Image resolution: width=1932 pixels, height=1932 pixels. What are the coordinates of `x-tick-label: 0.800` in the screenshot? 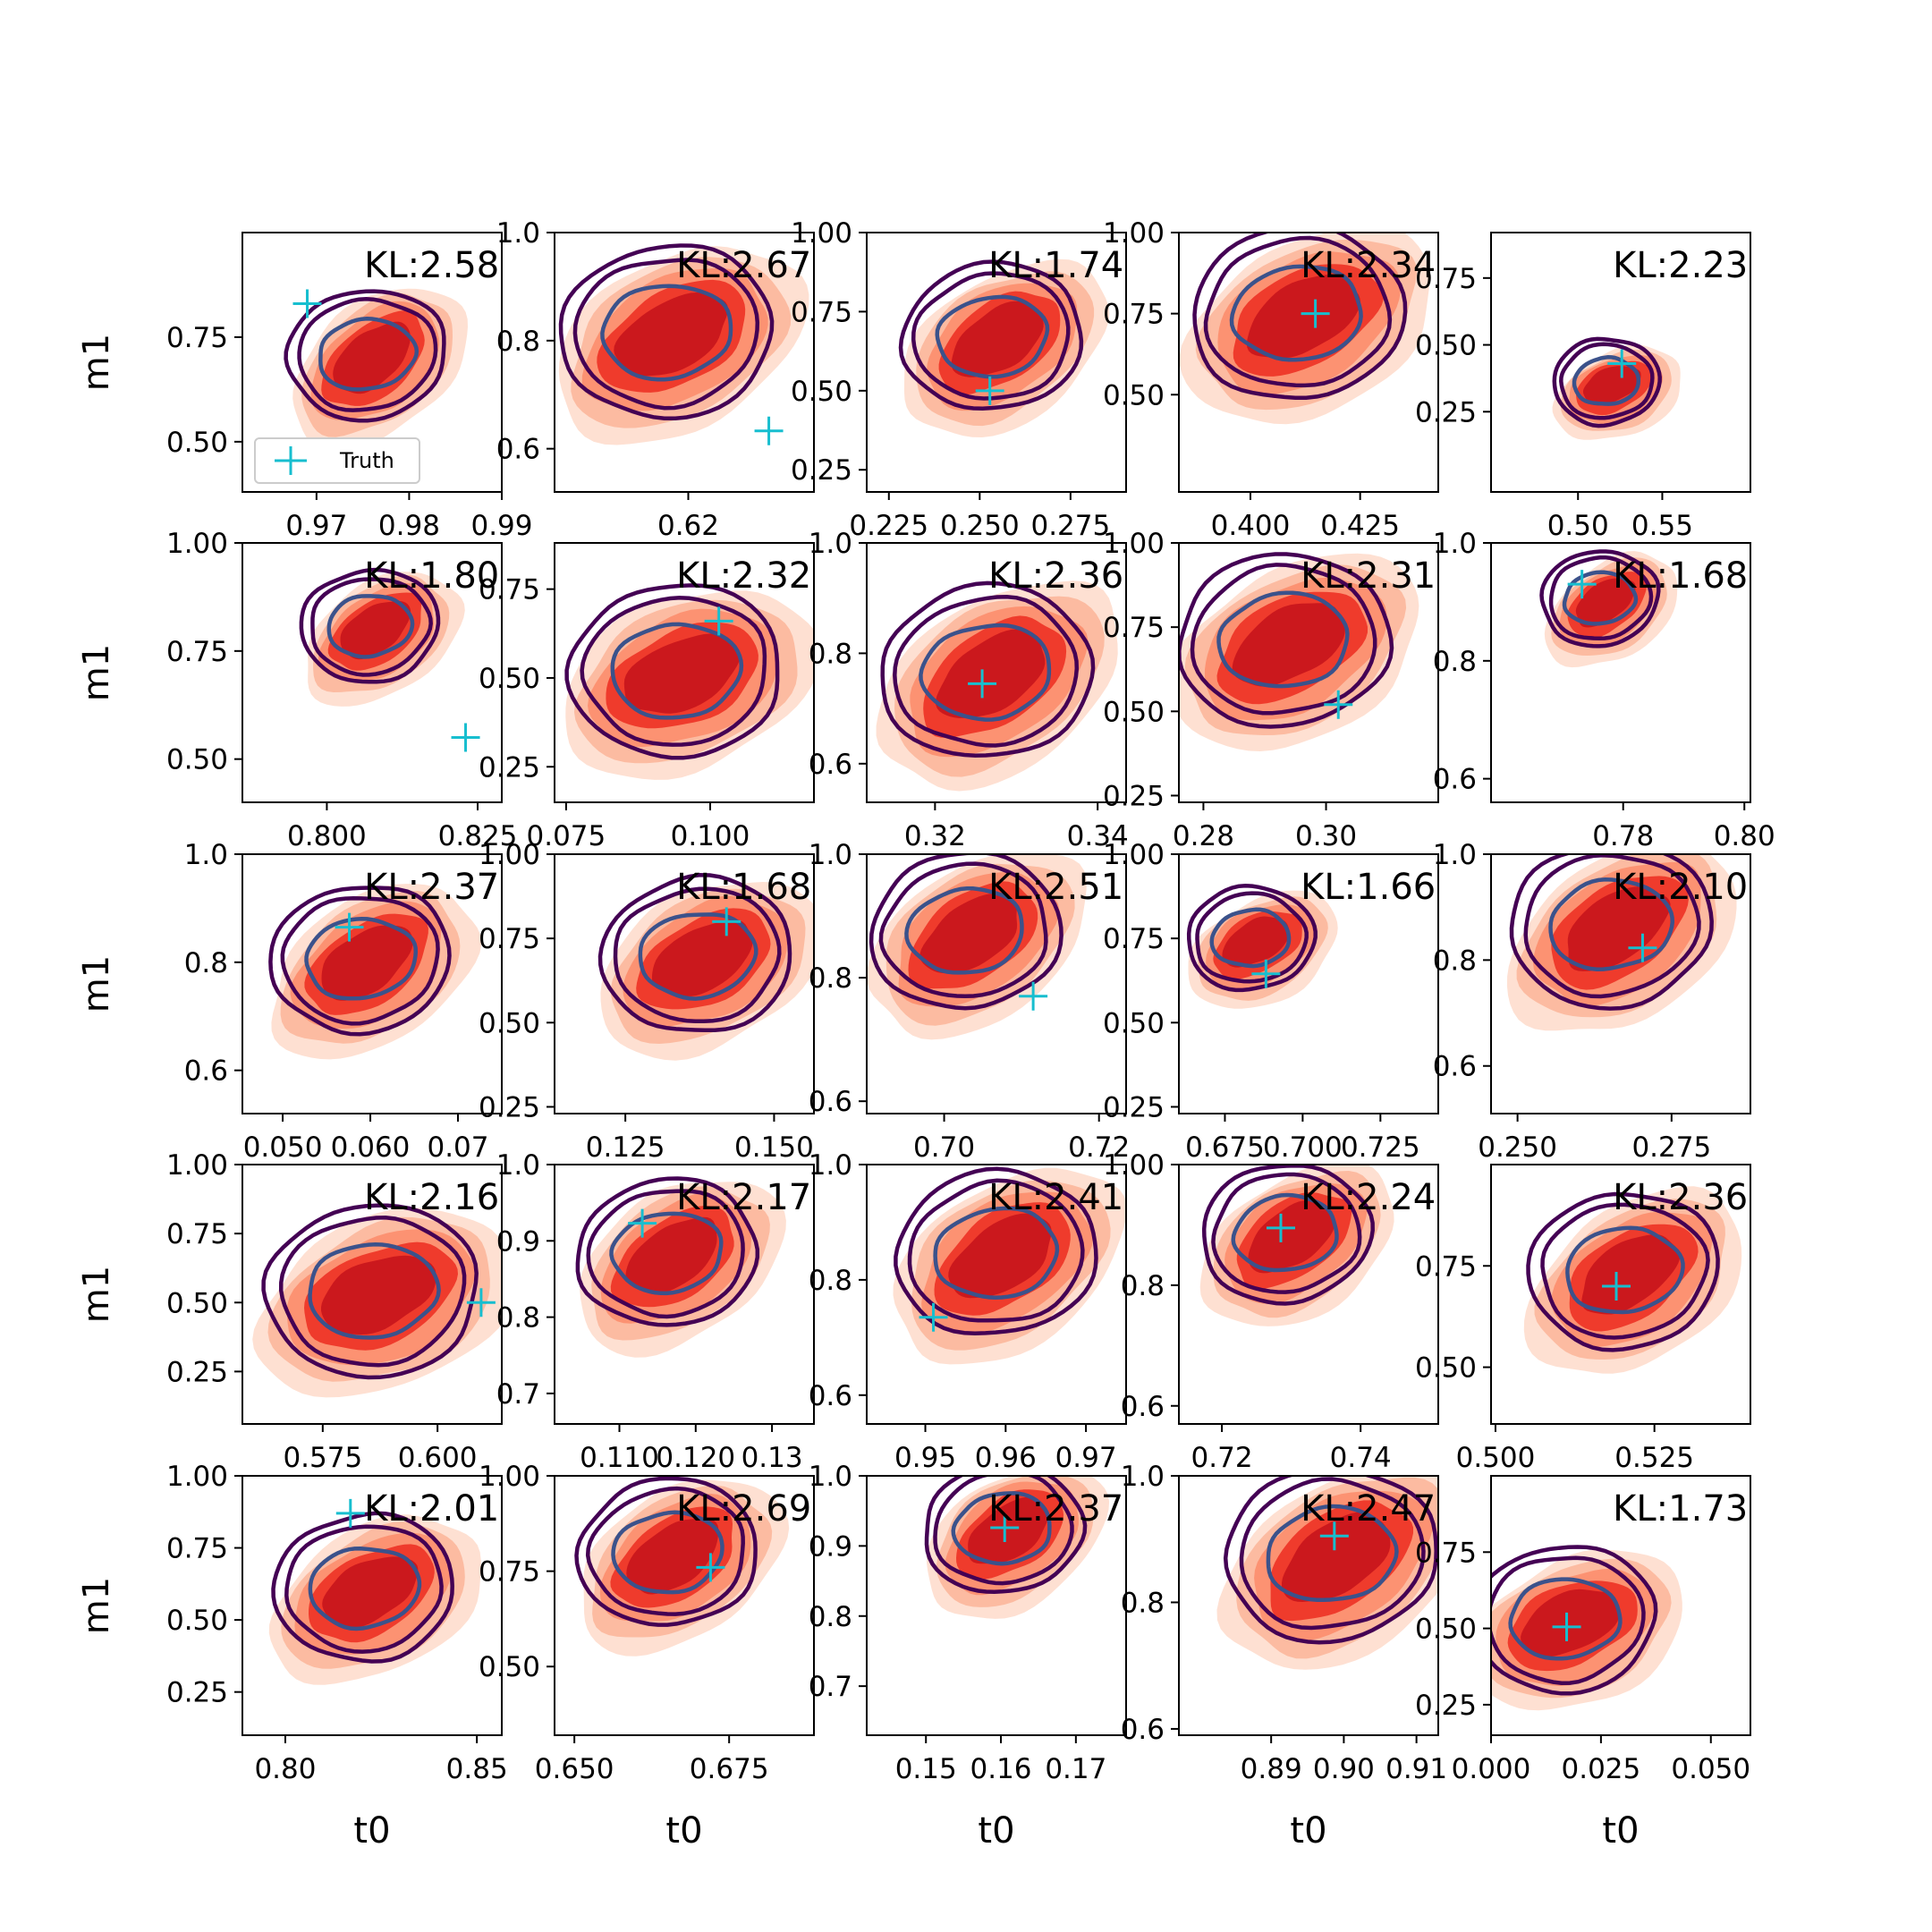 It's located at (327, 836).